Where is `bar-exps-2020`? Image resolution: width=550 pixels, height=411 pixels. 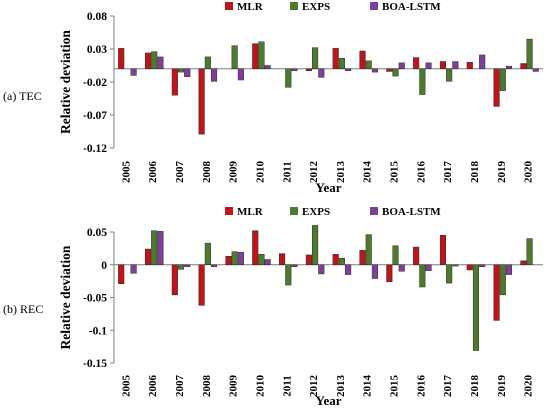
bar-exps-2020 is located at coordinates (529, 54).